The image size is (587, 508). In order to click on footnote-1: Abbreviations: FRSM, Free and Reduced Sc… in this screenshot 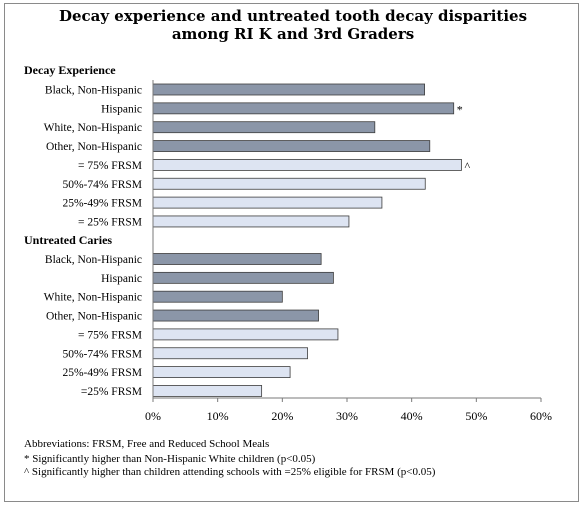, I will do `click(146, 444)`.